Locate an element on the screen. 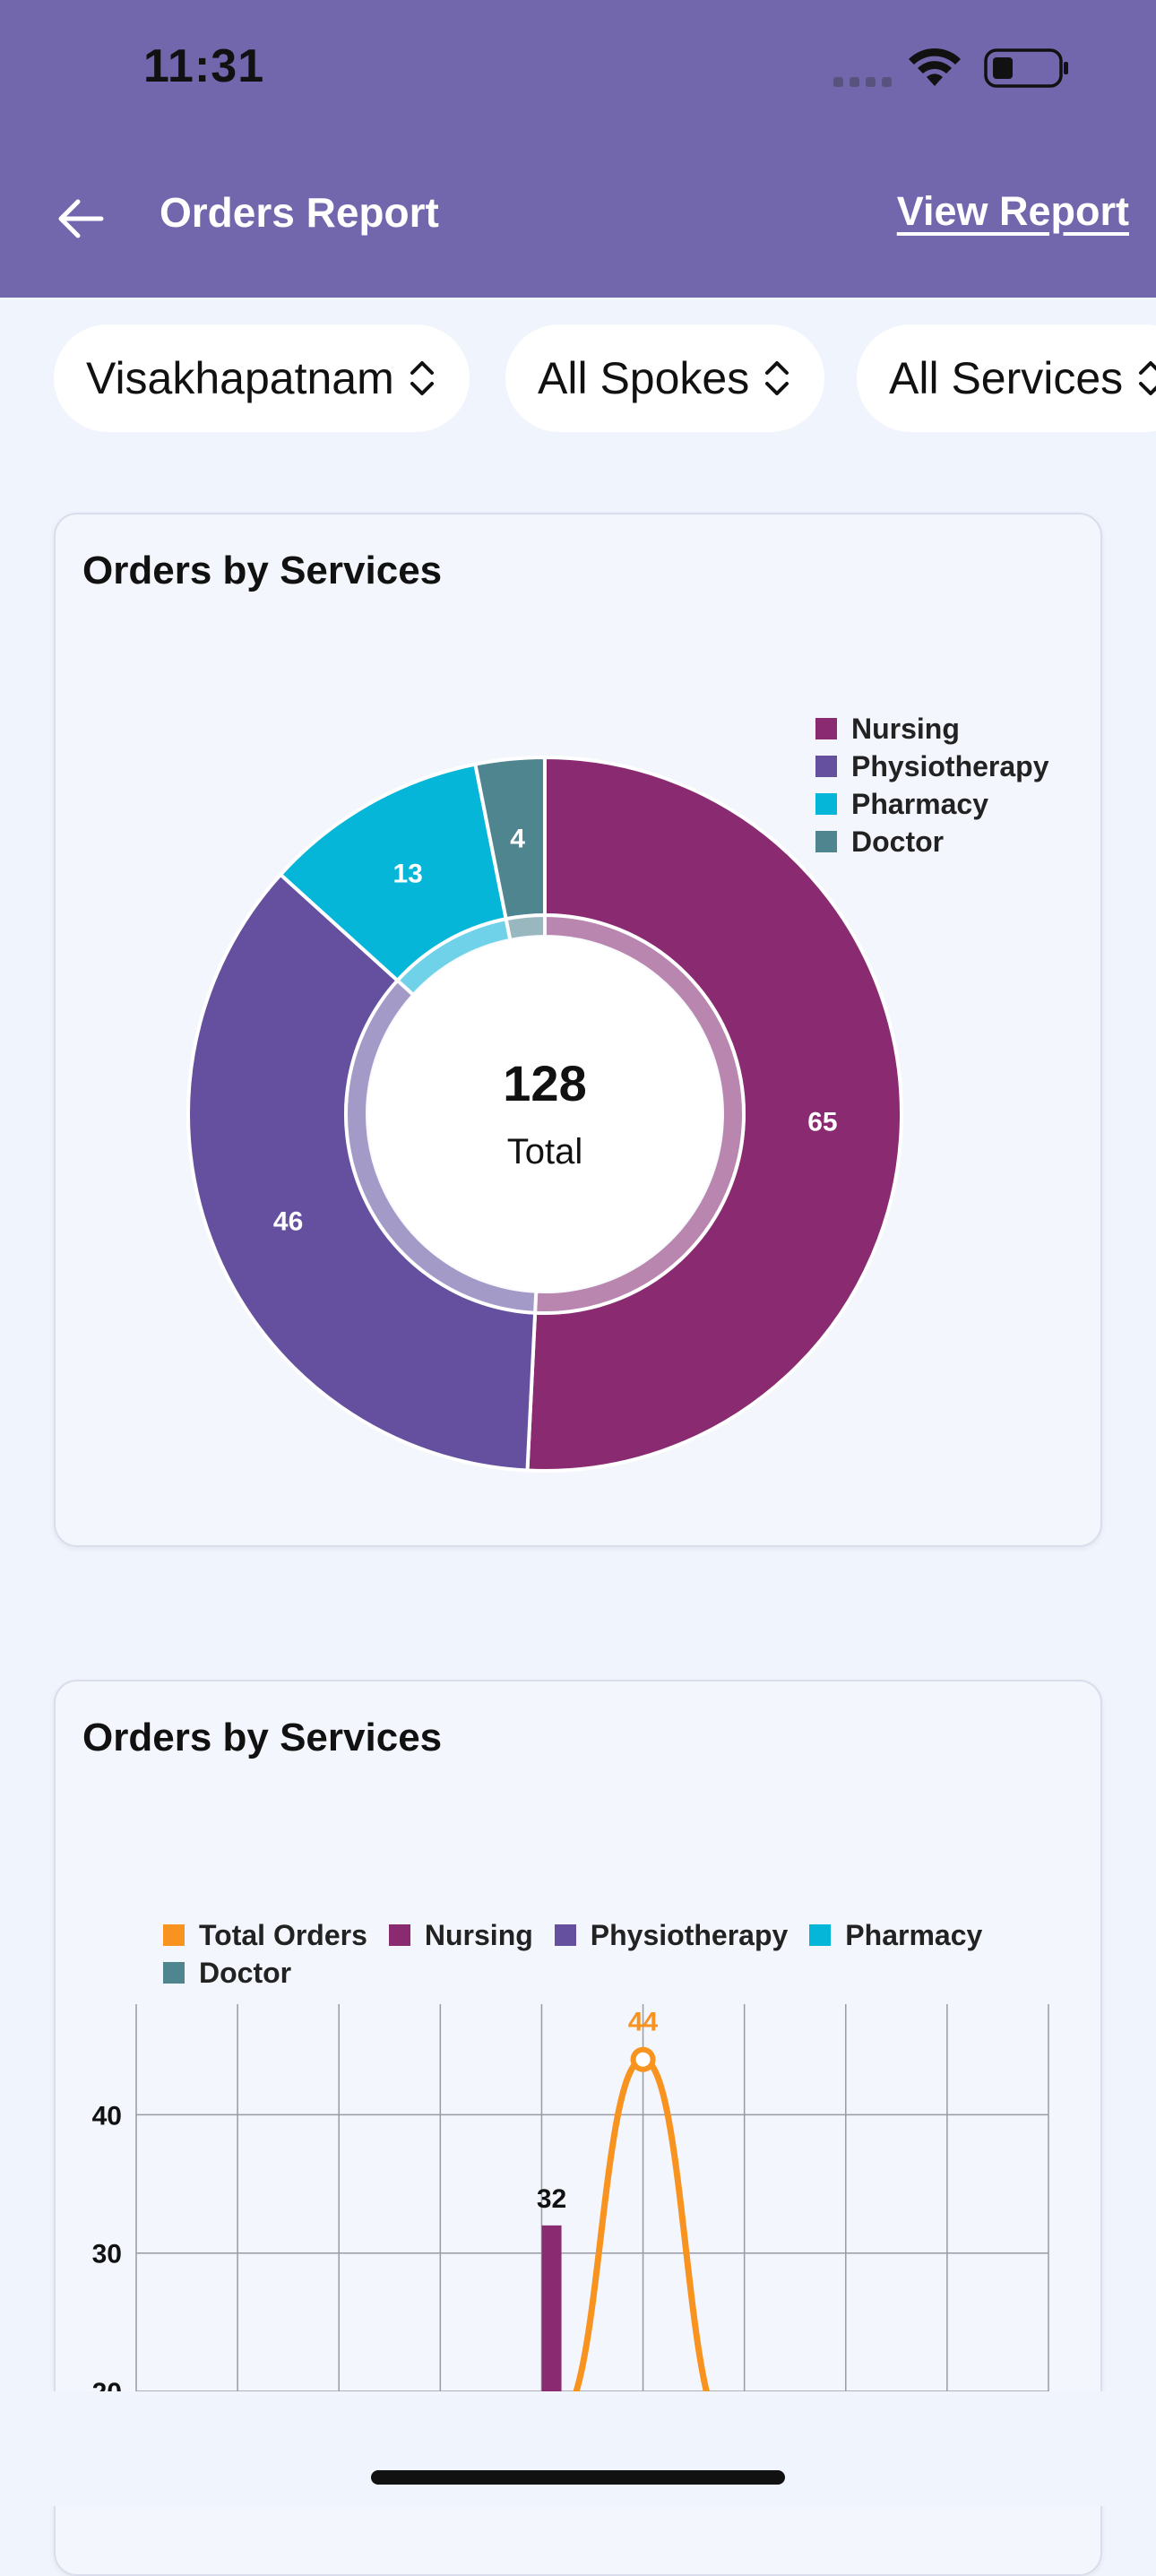 The height and width of the screenshot is (2576, 1156). y-tick-label: 40 is located at coordinates (107, 2116).